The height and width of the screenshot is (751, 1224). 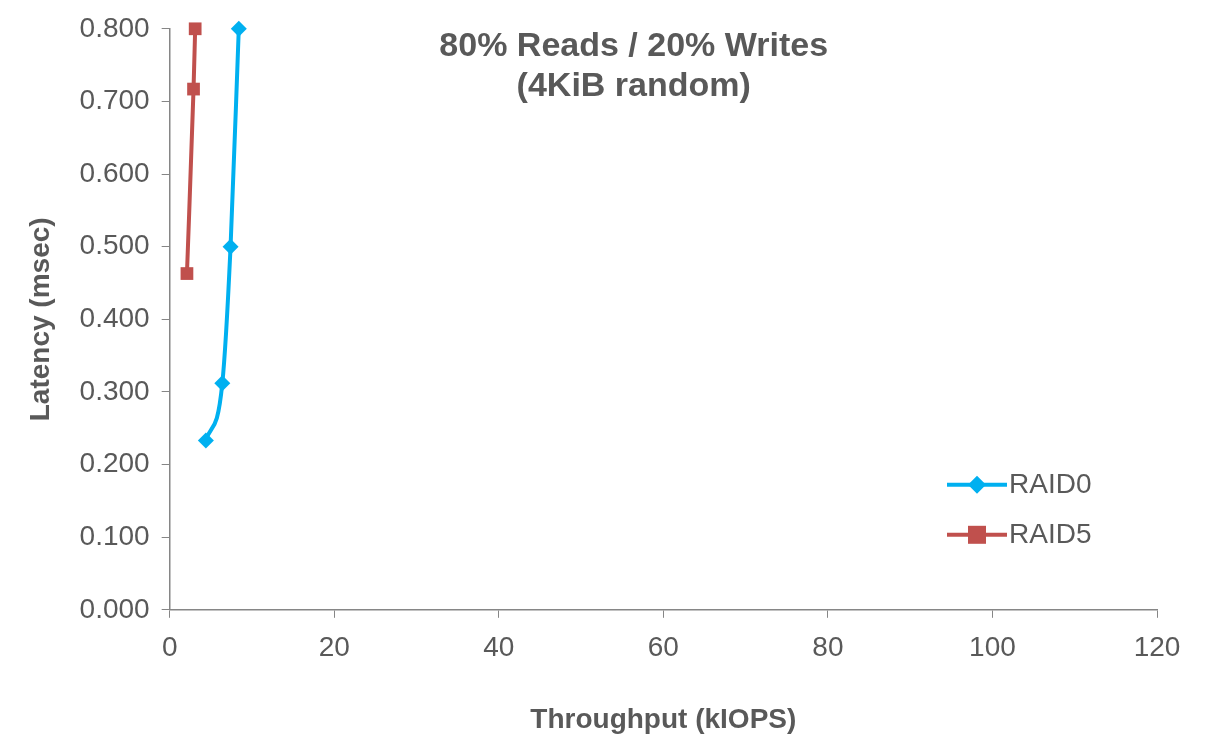 I want to click on x-tick-label: 60, so click(x=663, y=647).